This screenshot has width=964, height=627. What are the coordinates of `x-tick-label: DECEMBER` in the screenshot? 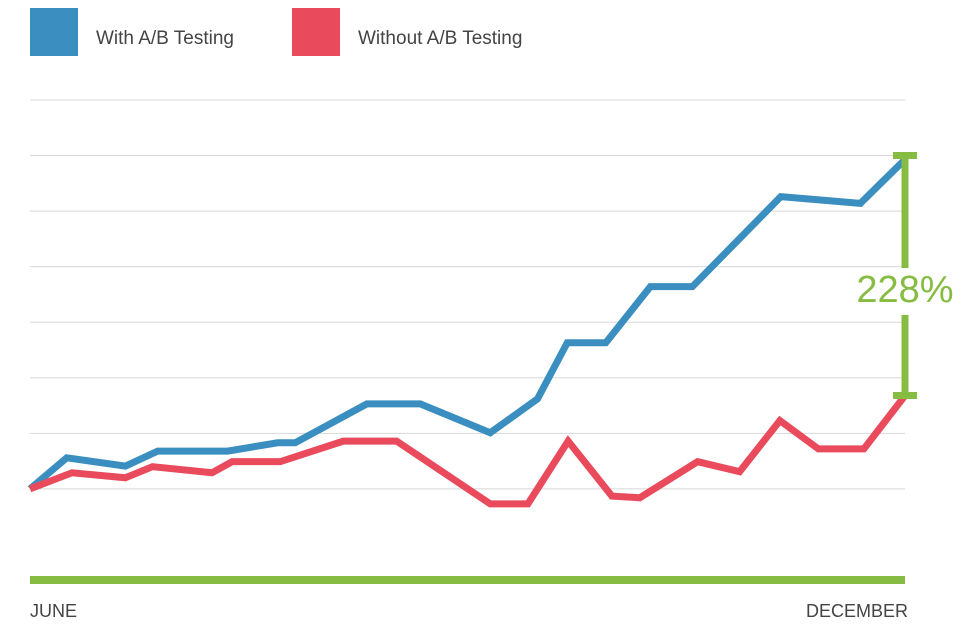 It's located at (857, 611).